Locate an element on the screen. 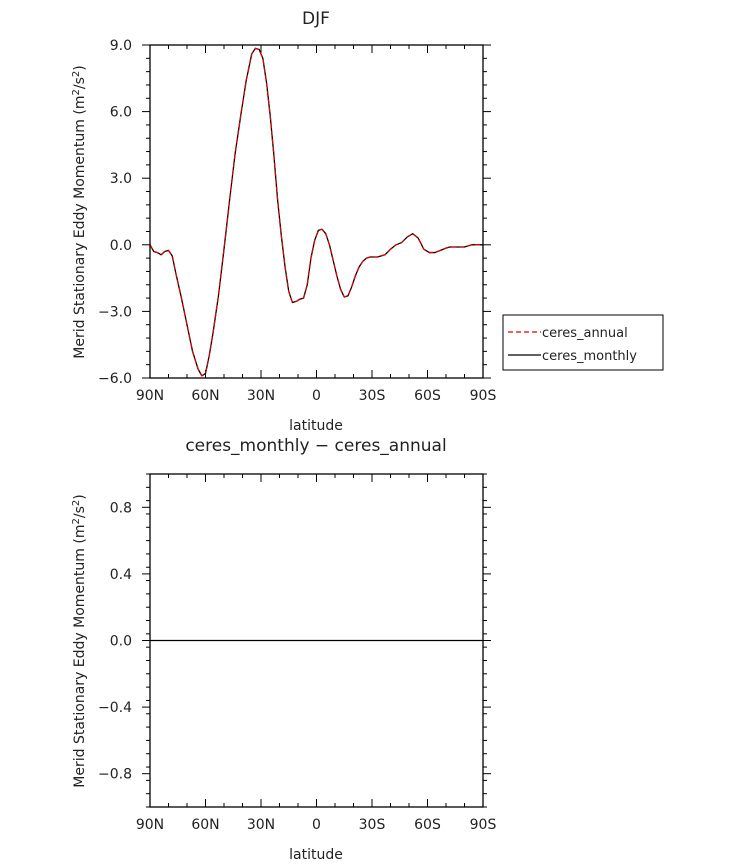  y-tick-label: −0.4 is located at coordinates (115, 708).